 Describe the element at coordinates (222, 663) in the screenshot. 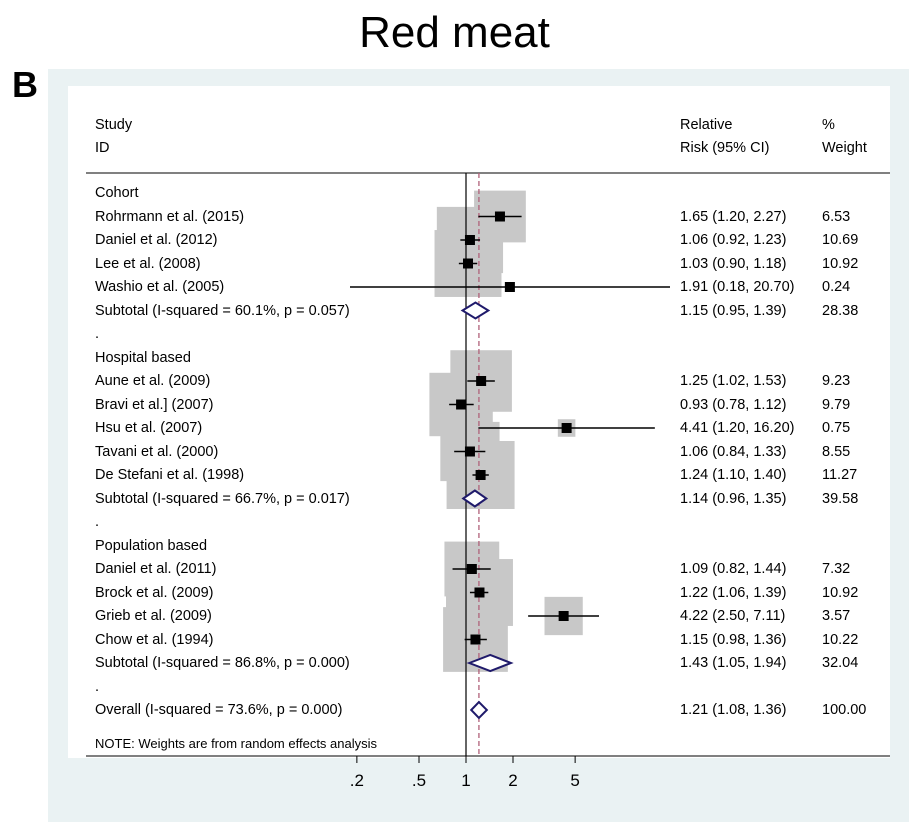

I see `study-label: Subtotal (I-squared = 86.8%, p = 0.000)` at that location.